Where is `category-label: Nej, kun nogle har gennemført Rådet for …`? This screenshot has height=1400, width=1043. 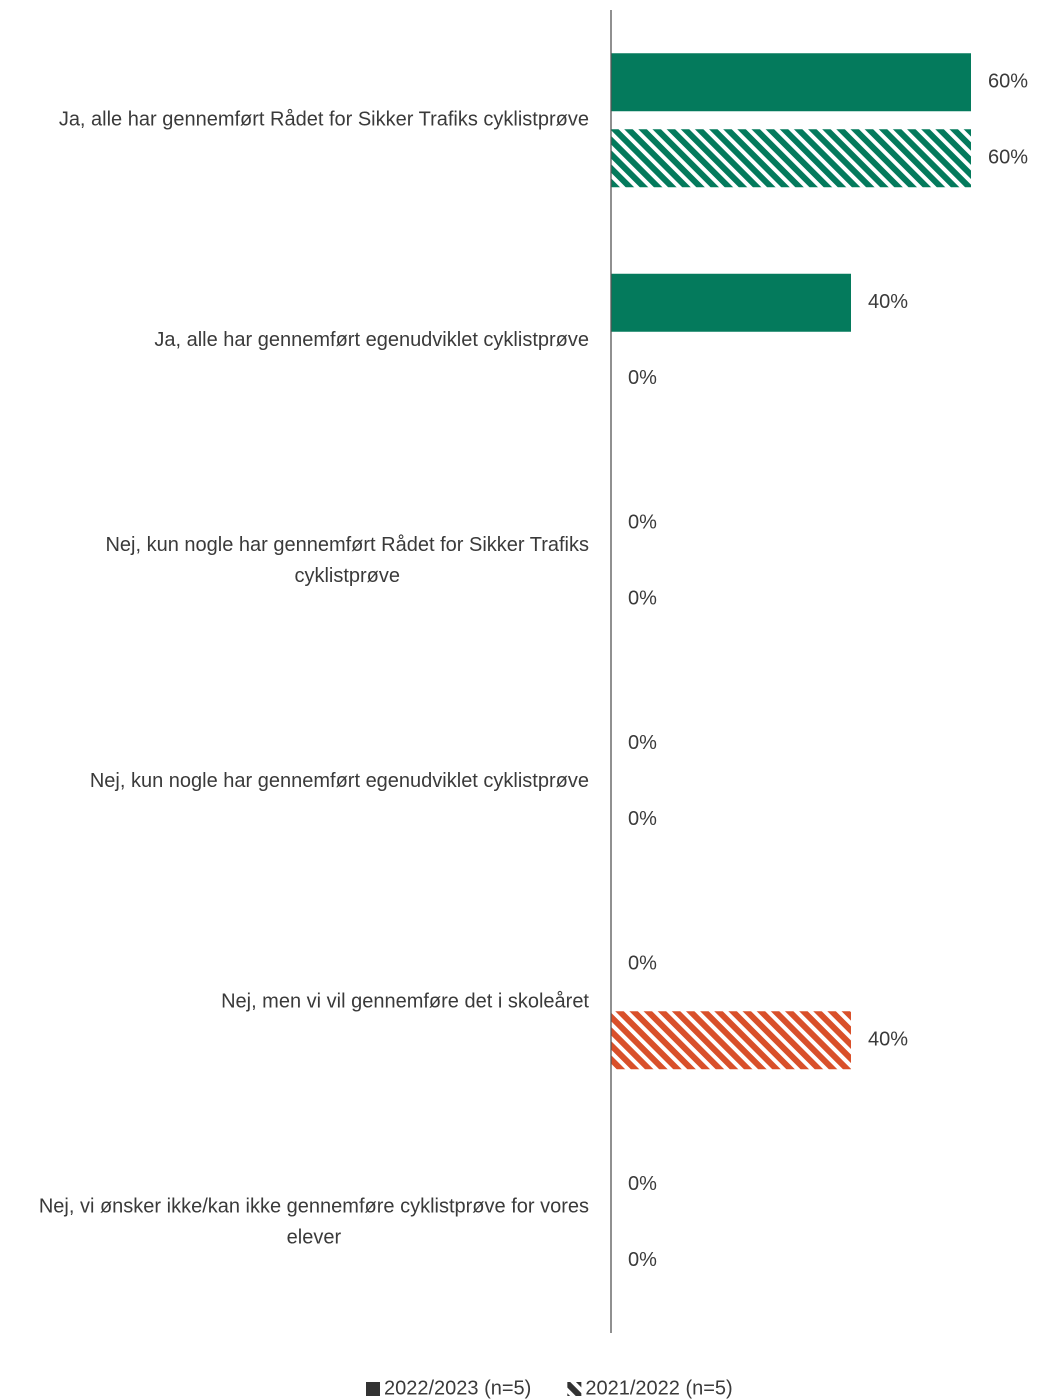
category-label: Nej, kun nogle har gennemført Rådet for … is located at coordinates (347, 560).